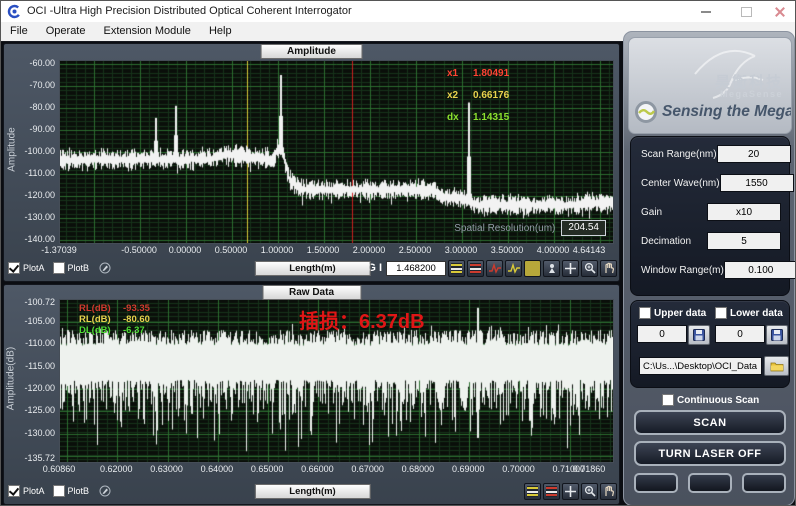 Image resolution: width=796 pixels, height=506 pixels. I want to click on x-tick-label: 0.71860, so click(589, 469).